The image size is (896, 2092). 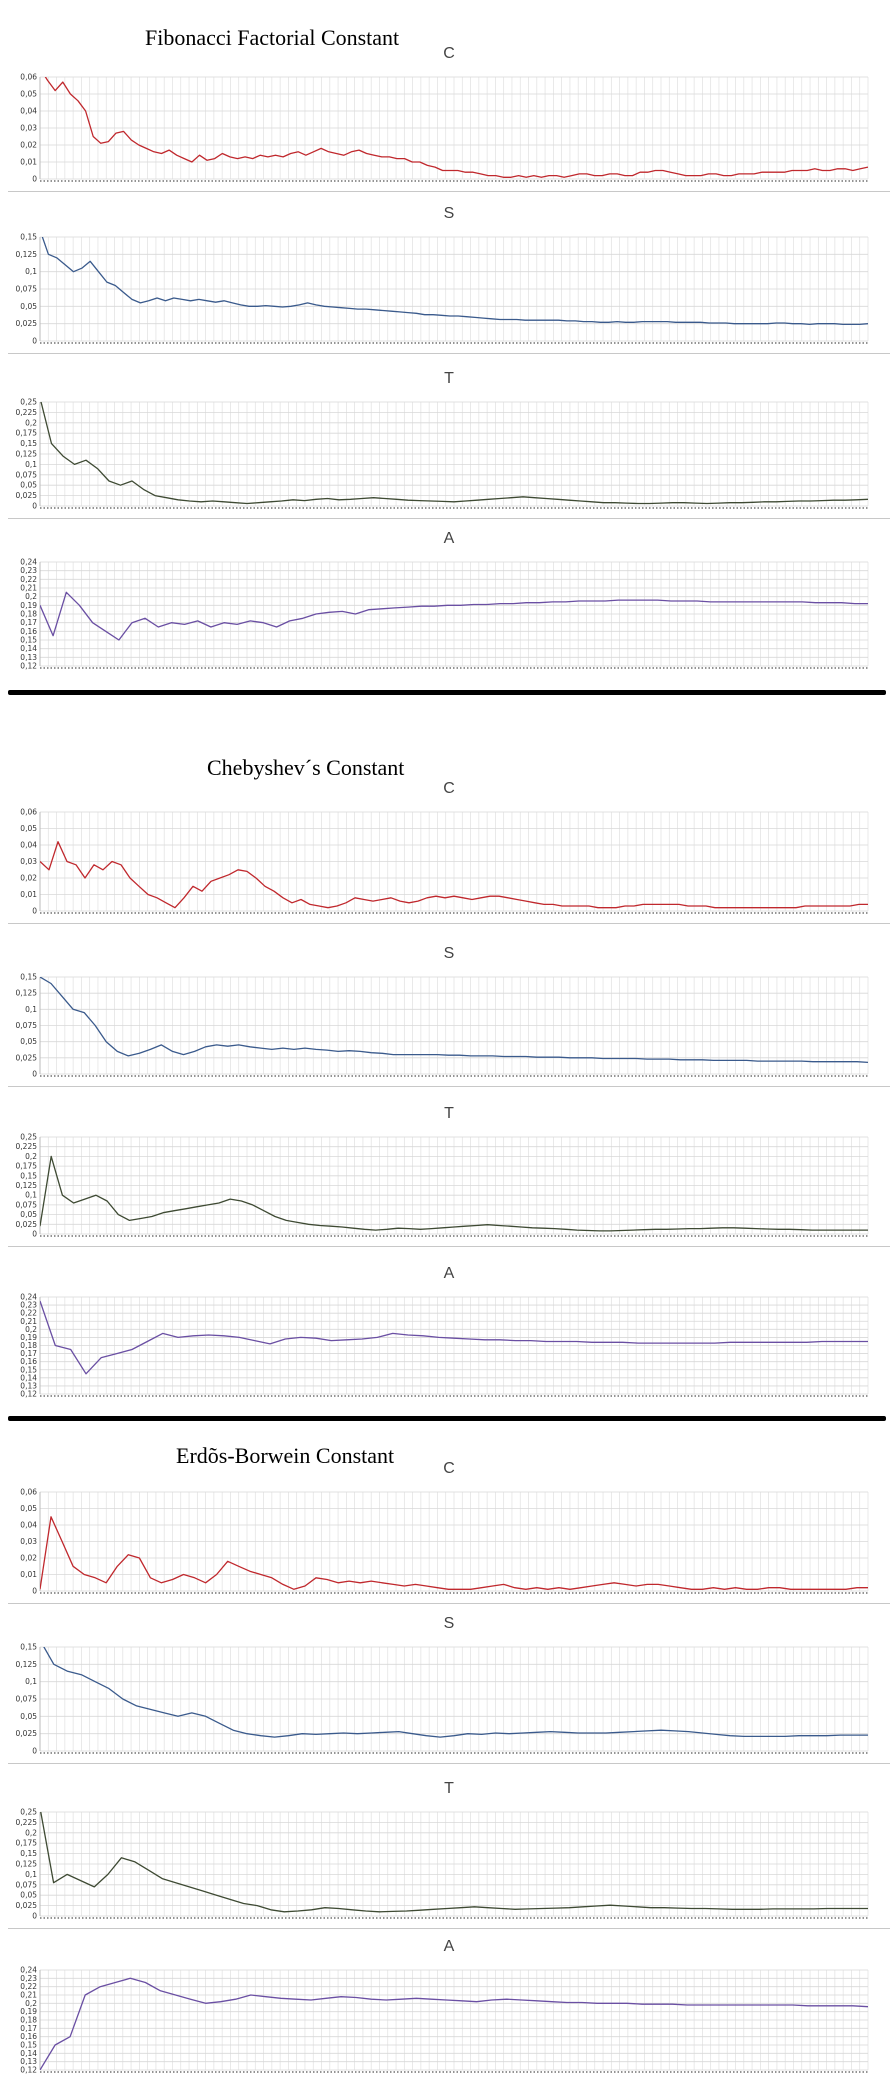 What do you see at coordinates (28, 2053) in the screenshot?
I see `y-tick-label: 0,14` at bounding box center [28, 2053].